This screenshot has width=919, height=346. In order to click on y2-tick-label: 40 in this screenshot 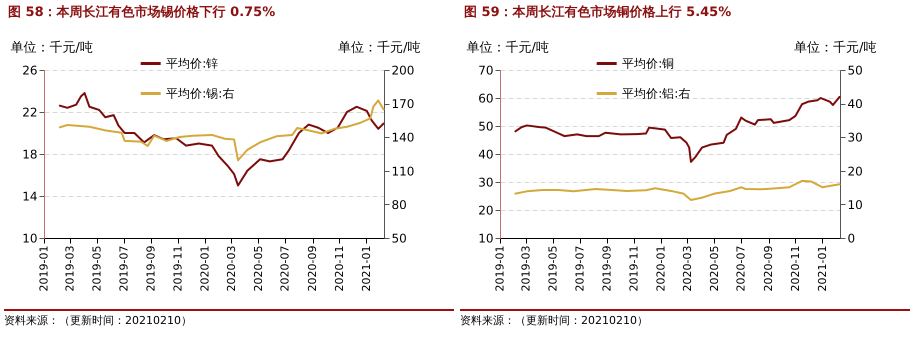, I will do `click(855, 104)`.